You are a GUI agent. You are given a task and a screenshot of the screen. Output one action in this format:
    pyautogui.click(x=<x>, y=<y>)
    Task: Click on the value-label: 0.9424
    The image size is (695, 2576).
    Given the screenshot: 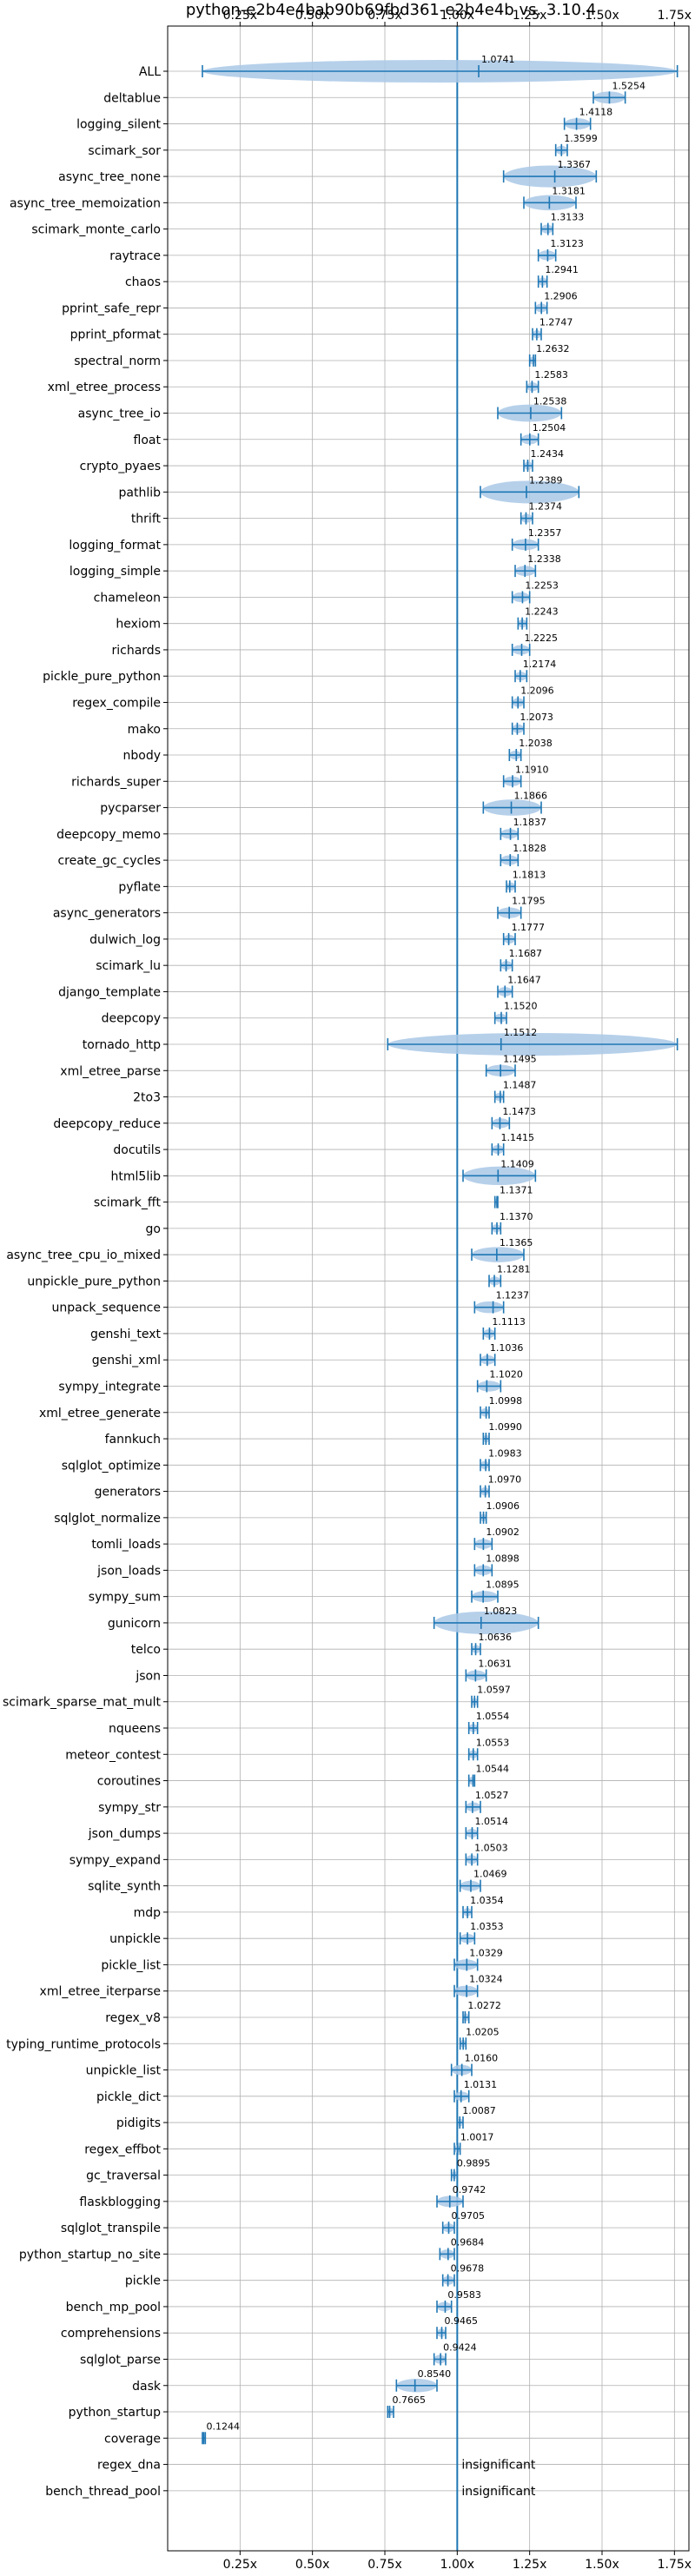 What is the action you would take?
    pyautogui.click(x=459, y=2347)
    